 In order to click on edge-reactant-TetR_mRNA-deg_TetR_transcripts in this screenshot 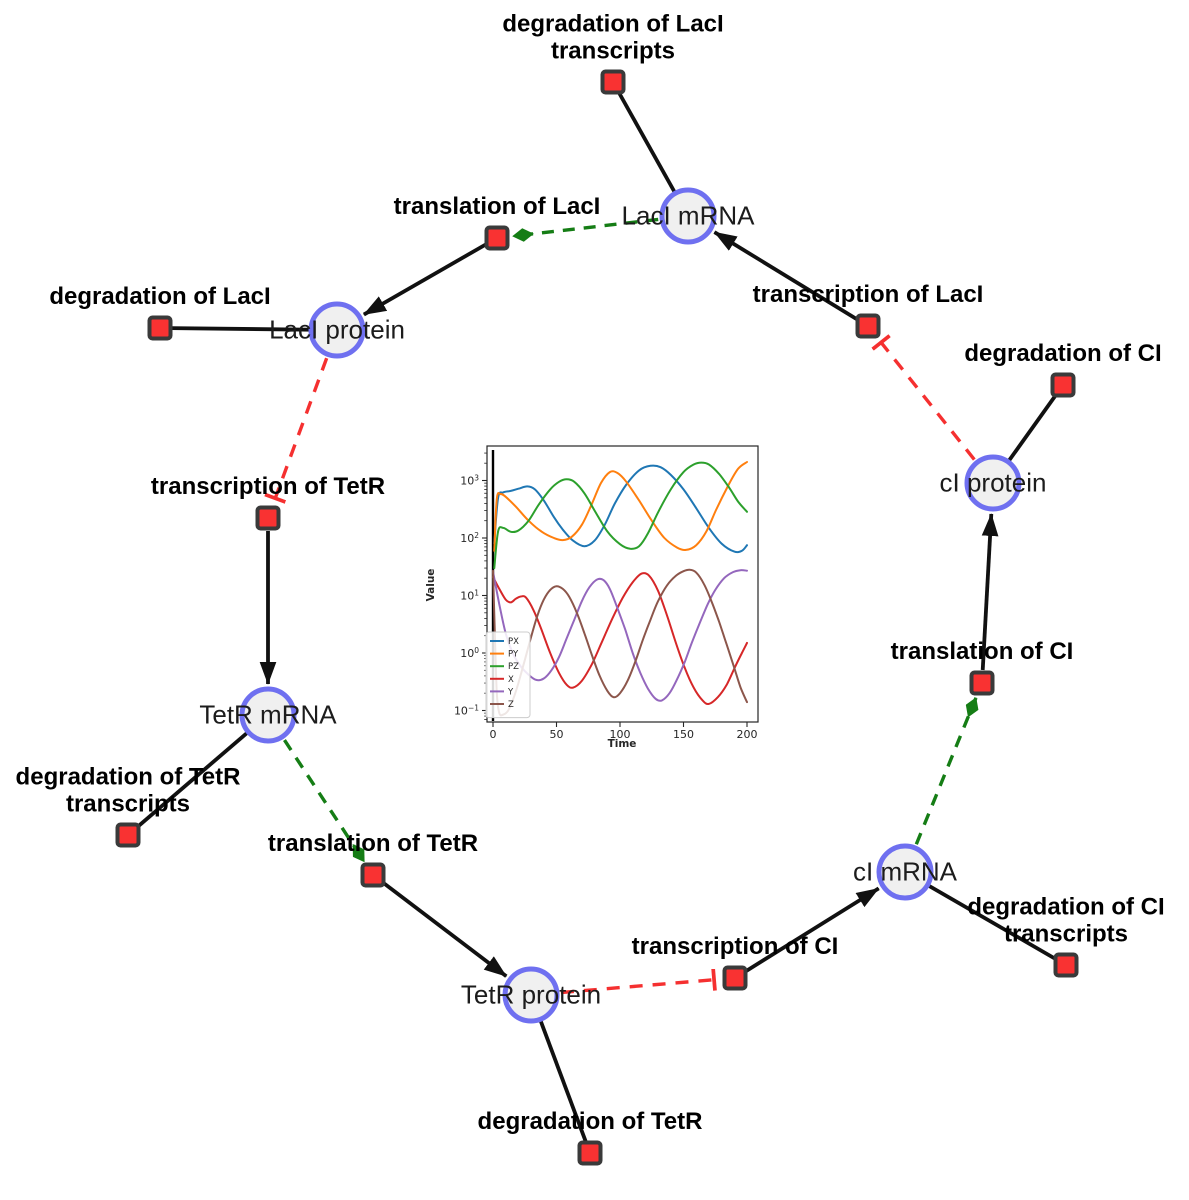, I will do `click(198, 775)`.